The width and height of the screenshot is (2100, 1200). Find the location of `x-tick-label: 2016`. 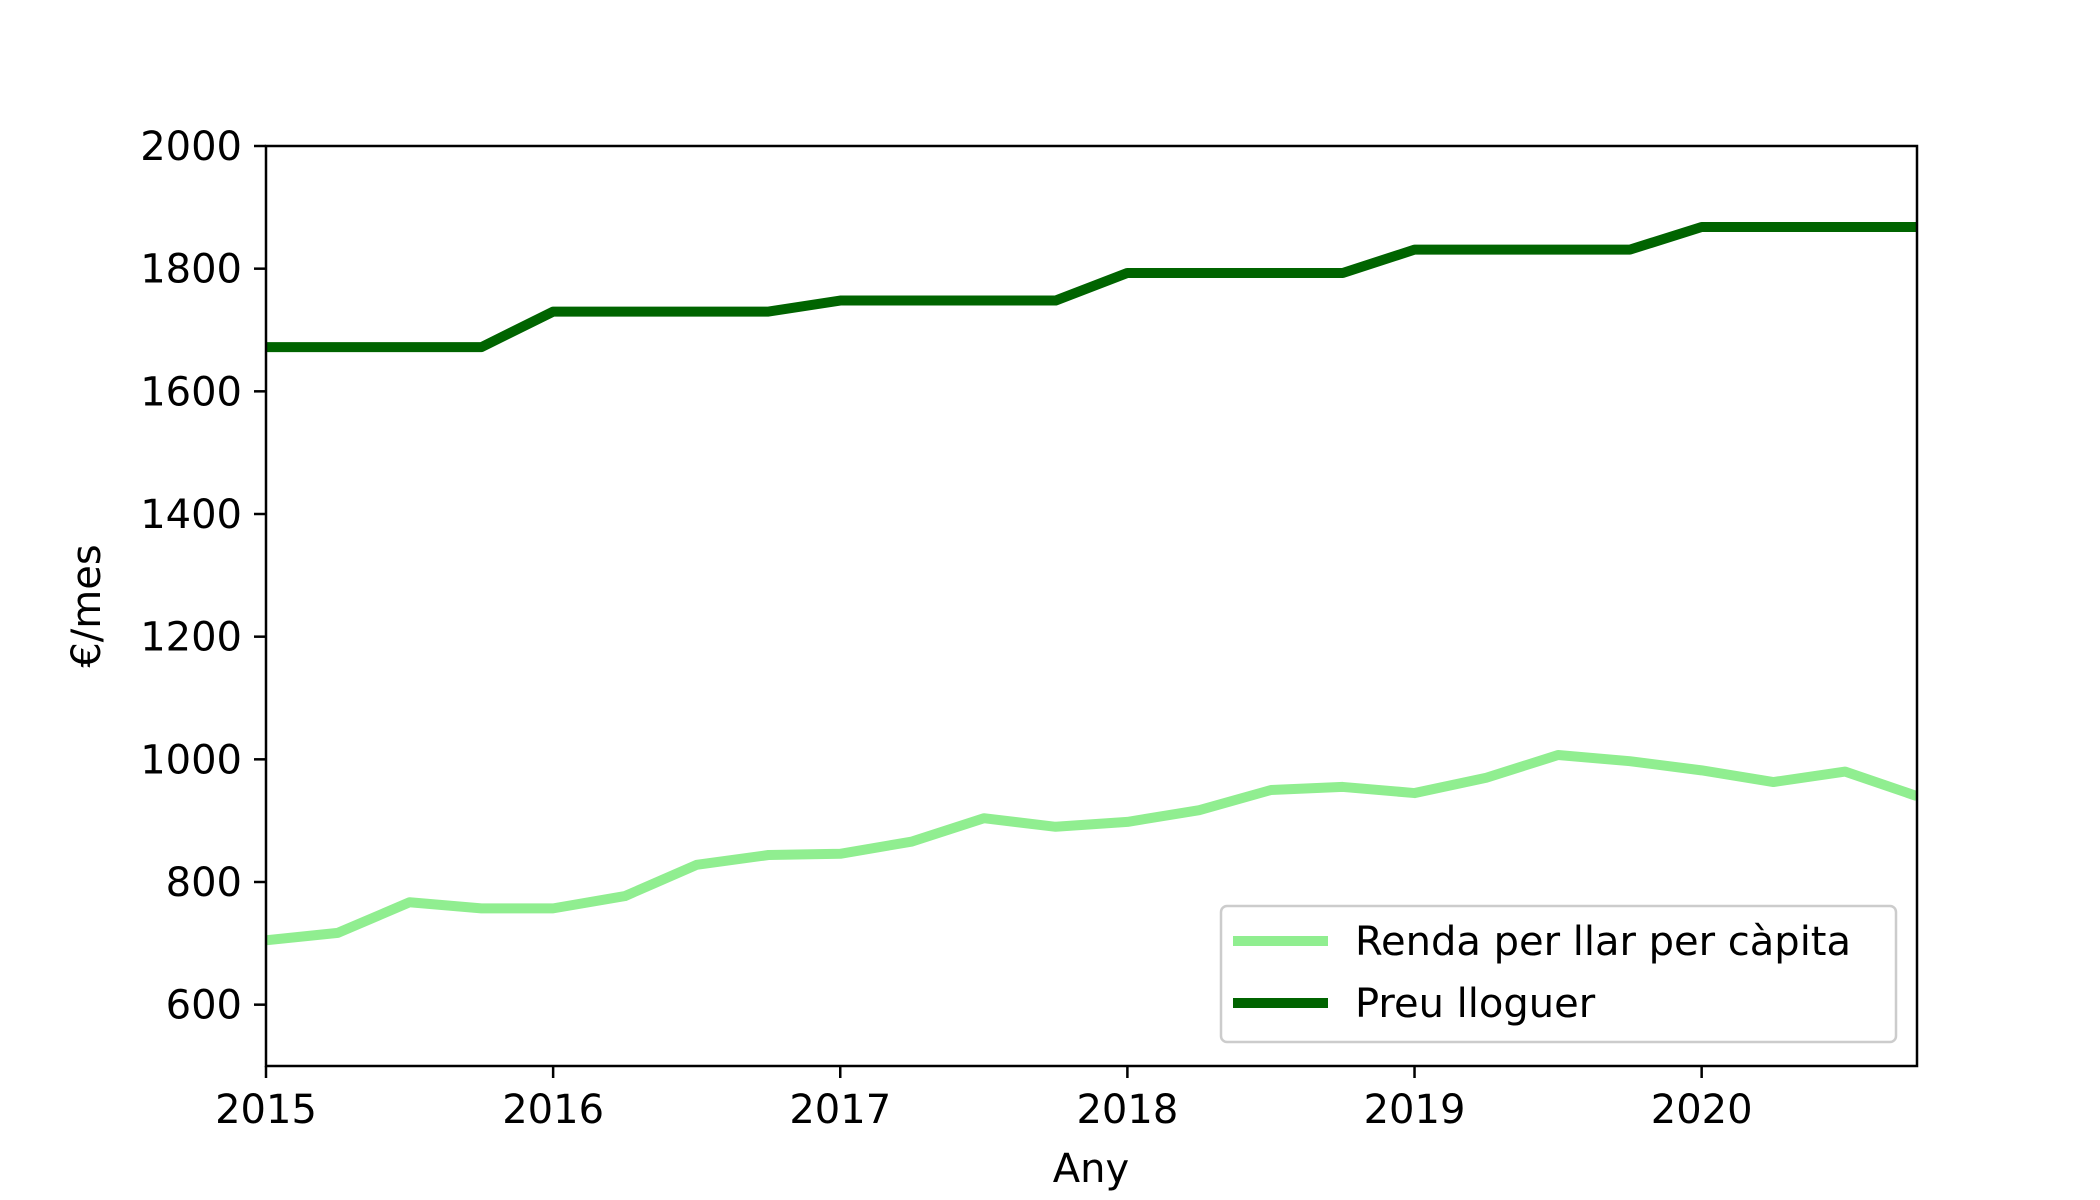

x-tick-label: 2016 is located at coordinates (553, 1110).